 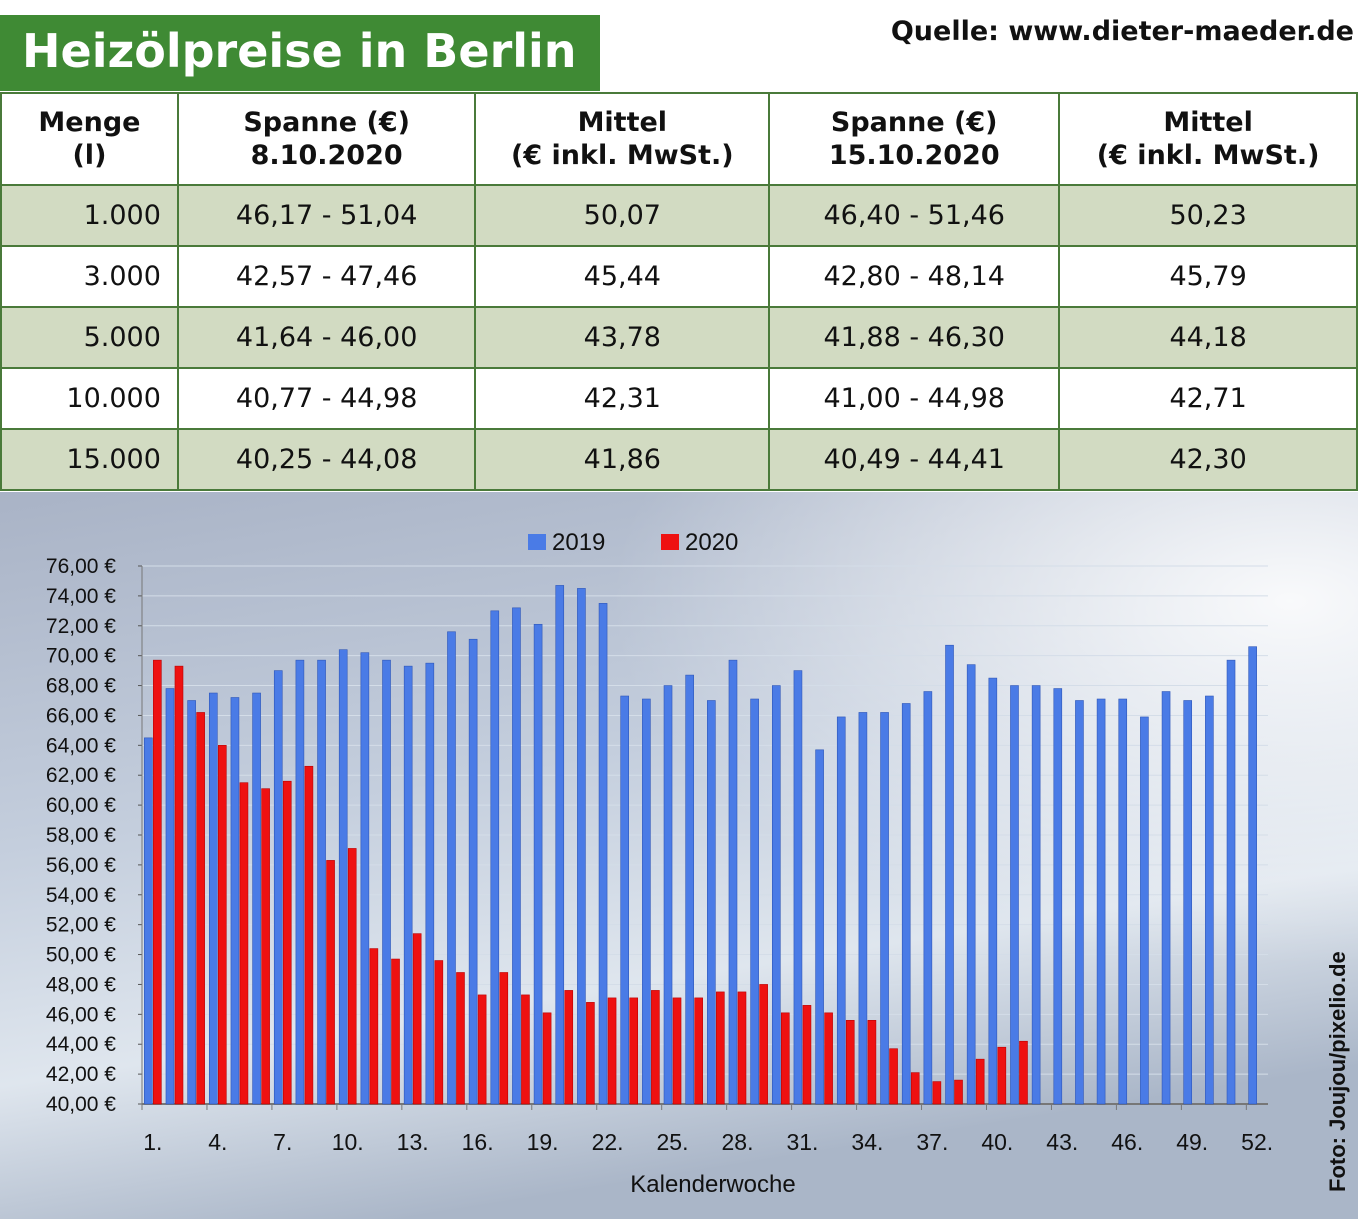 I want to click on table-cell: 42,31, so click(x=622, y=398).